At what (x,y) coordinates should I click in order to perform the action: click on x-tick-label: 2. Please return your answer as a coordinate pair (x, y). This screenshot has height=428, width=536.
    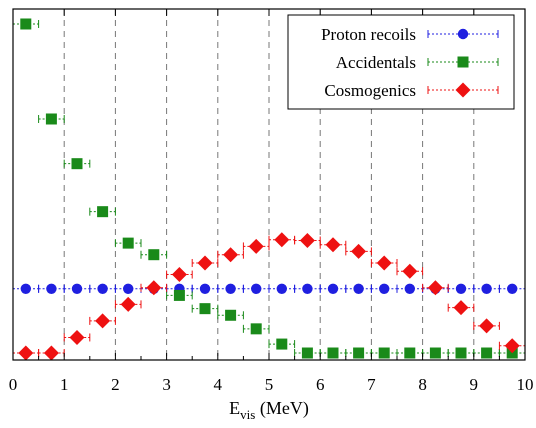
    Looking at the image, I should click on (115, 384).